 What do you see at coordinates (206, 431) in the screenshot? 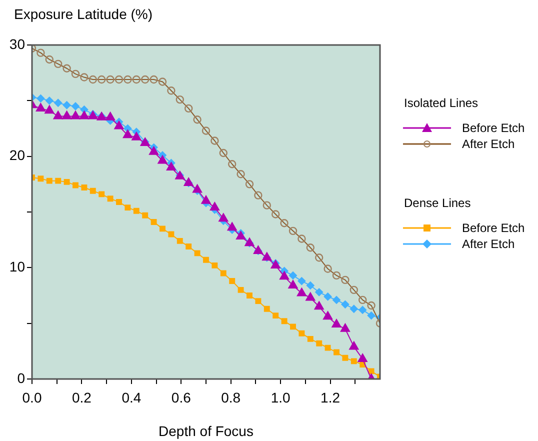
I see `x-axis-title: Depth of Focus` at bounding box center [206, 431].